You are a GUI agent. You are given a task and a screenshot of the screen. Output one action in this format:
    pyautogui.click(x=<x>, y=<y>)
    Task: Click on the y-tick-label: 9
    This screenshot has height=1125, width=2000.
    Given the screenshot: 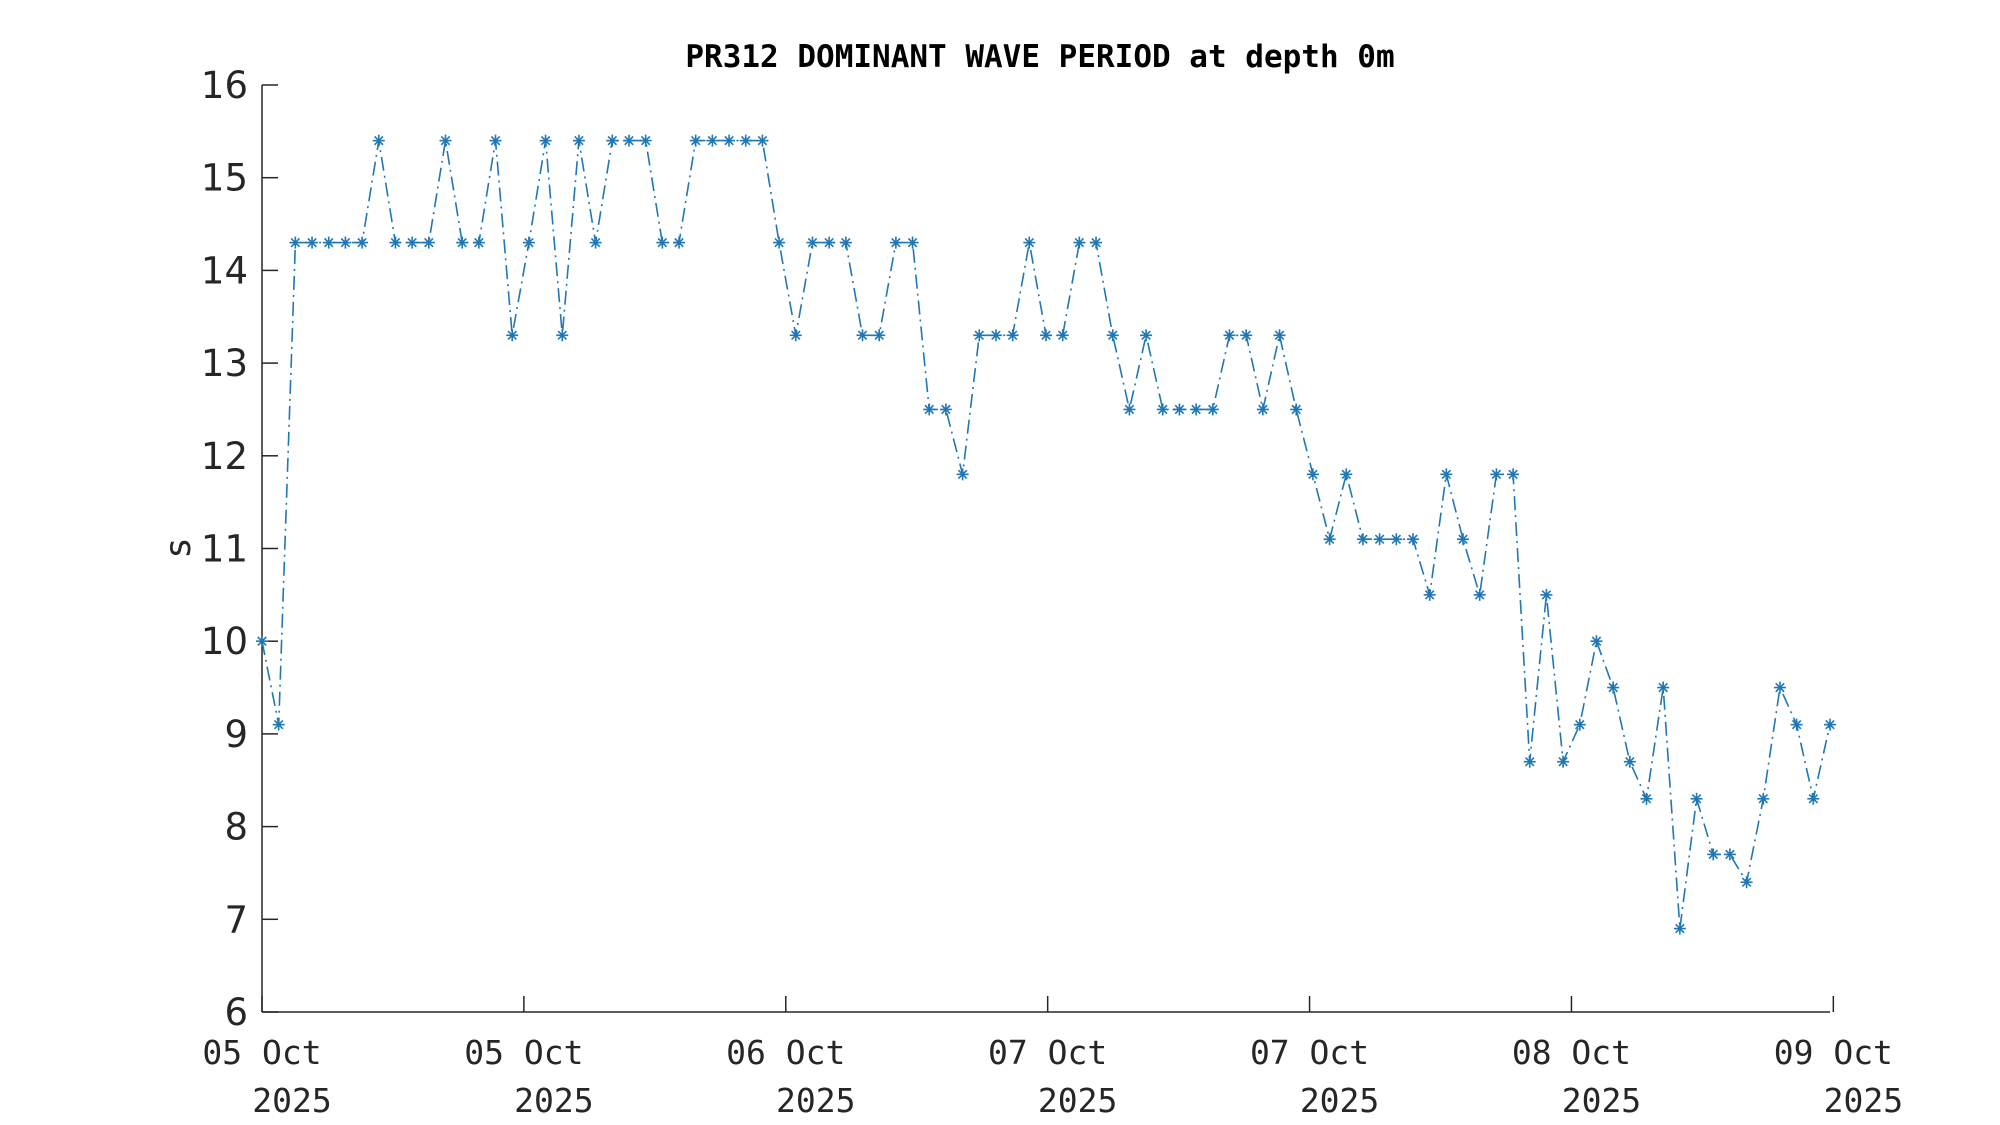 What is the action you would take?
    pyautogui.click(x=236, y=734)
    